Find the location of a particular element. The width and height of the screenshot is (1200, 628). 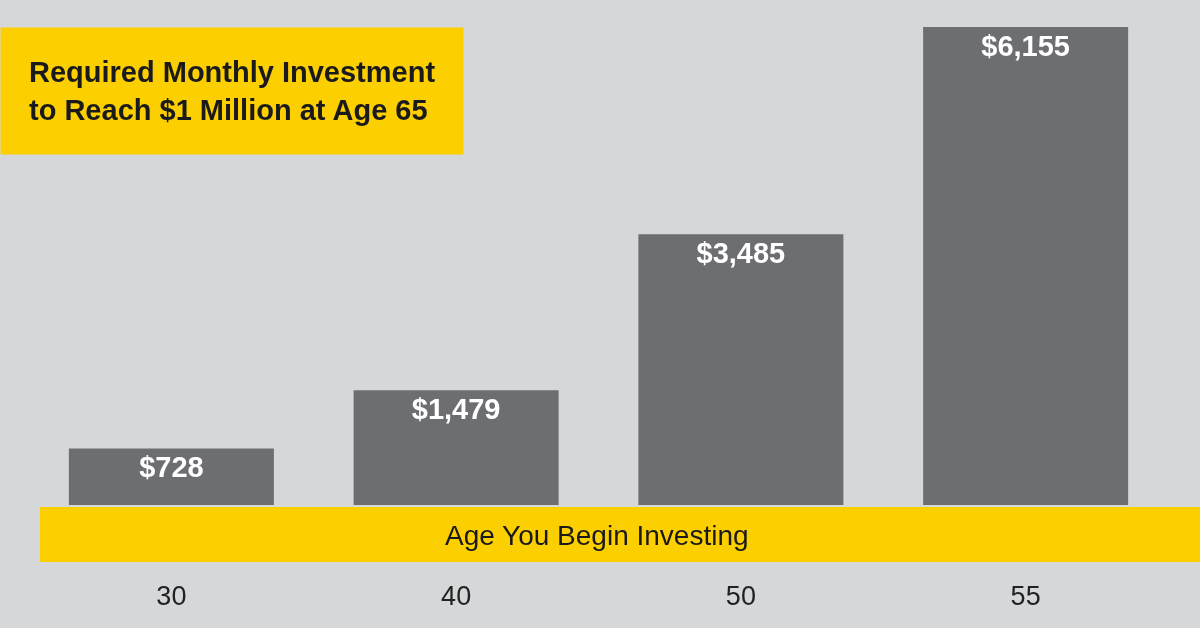

x-axis-title: Age You Begin Investing is located at coordinates (597, 535).